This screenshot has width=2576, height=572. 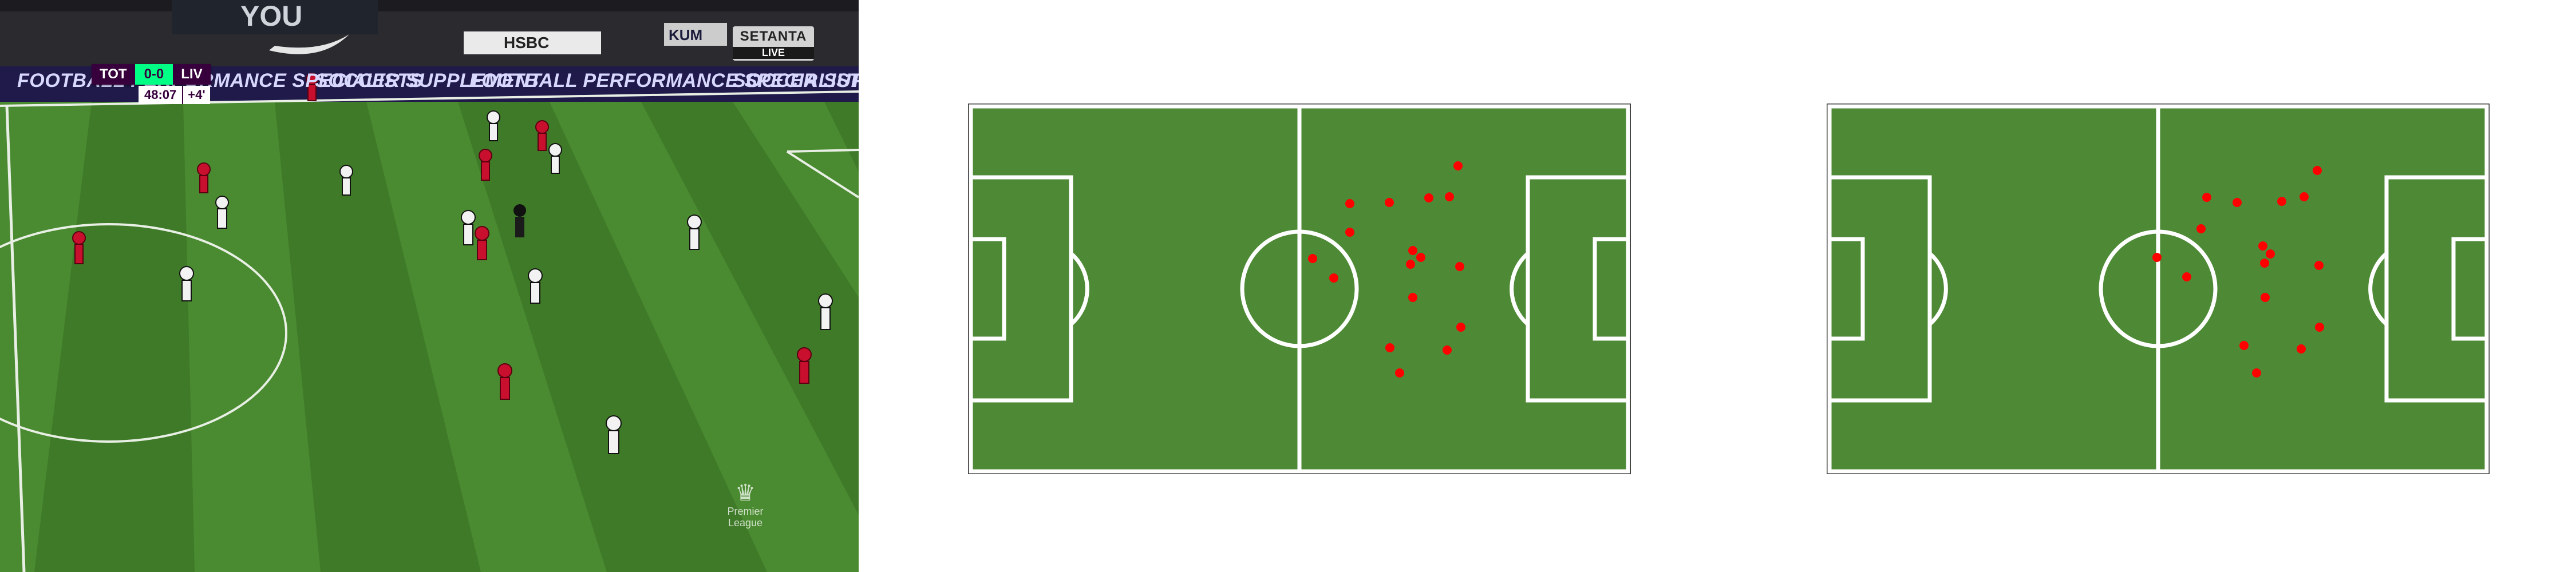 I want to click on stand-banner-you: YOU, so click(x=271, y=16).